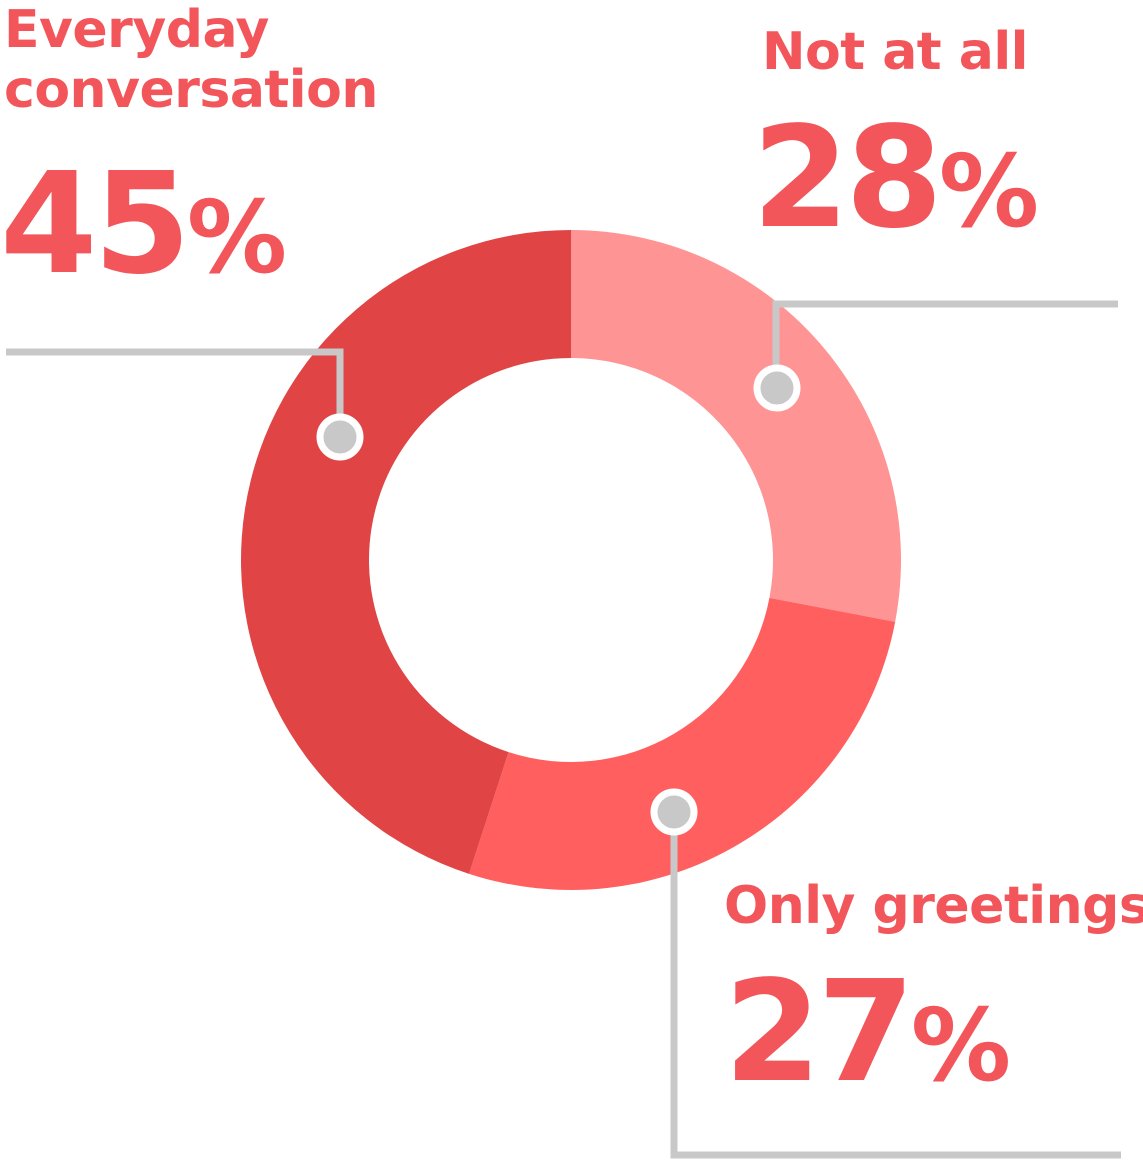 The width and height of the screenshot is (1143, 1162). Describe the element at coordinates (933, 906) in the screenshot. I see `label-only-greetings: Only greetings` at that location.